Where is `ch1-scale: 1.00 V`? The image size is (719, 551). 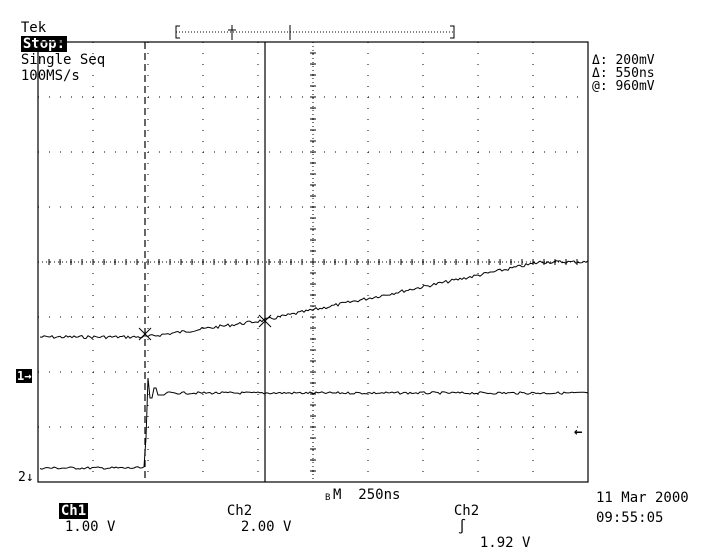
ch1-scale: 1.00 V is located at coordinates (90, 527).